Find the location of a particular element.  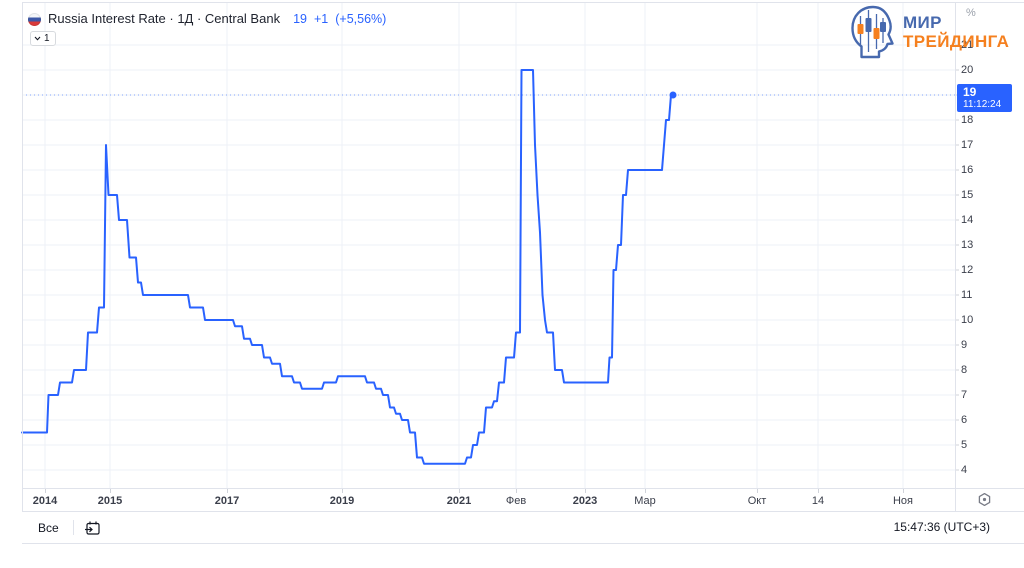

goto-date-button is located at coordinates (93, 528).